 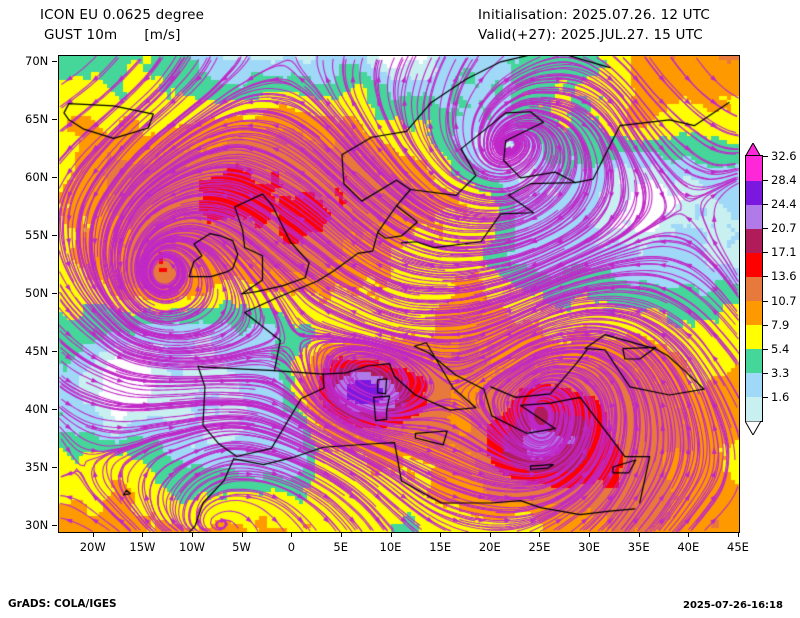 What do you see at coordinates (62, 604) in the screenshot?
I see `attribution-label: GrADS: COLA/IGES` at bounding box center [62, 604].